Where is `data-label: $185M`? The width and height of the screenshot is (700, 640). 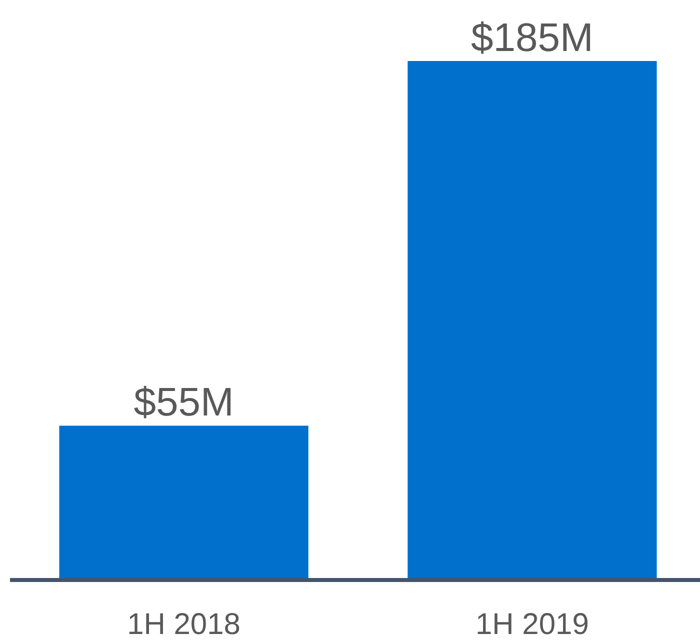
data-label: $185M is located at coordinates (532, 38).